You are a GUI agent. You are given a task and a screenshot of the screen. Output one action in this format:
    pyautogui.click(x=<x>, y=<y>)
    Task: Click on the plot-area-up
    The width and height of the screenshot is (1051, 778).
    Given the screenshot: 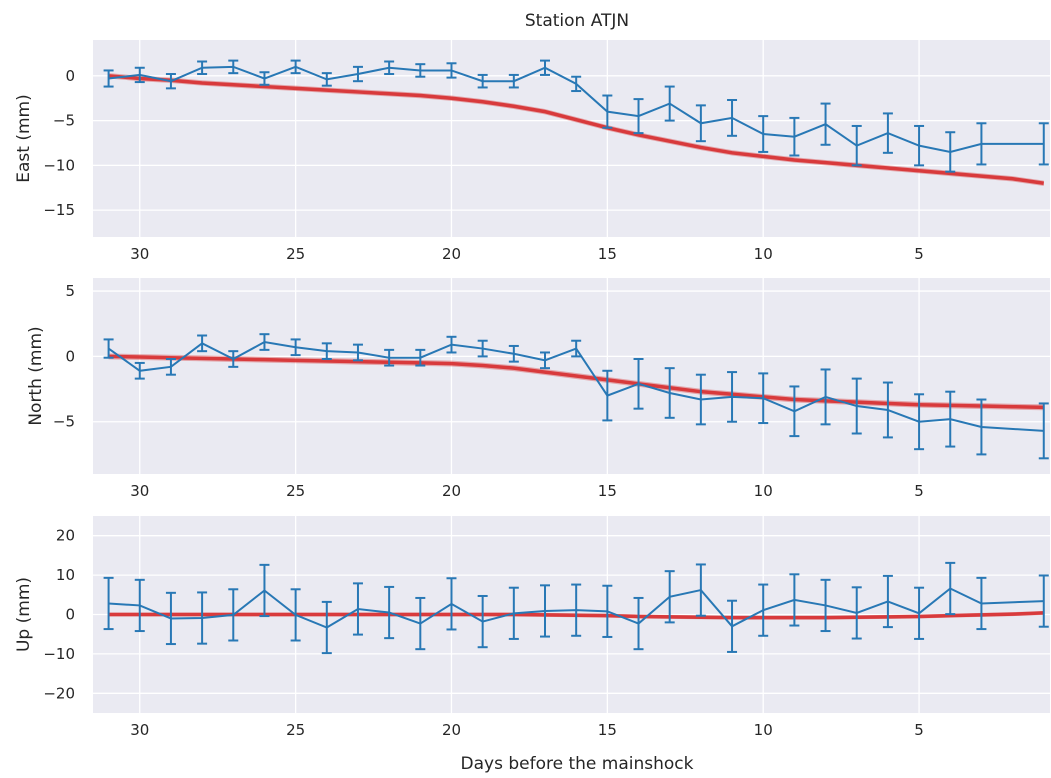 What is the action you would take?
    pyautogui.click(x=576, y=608)
    